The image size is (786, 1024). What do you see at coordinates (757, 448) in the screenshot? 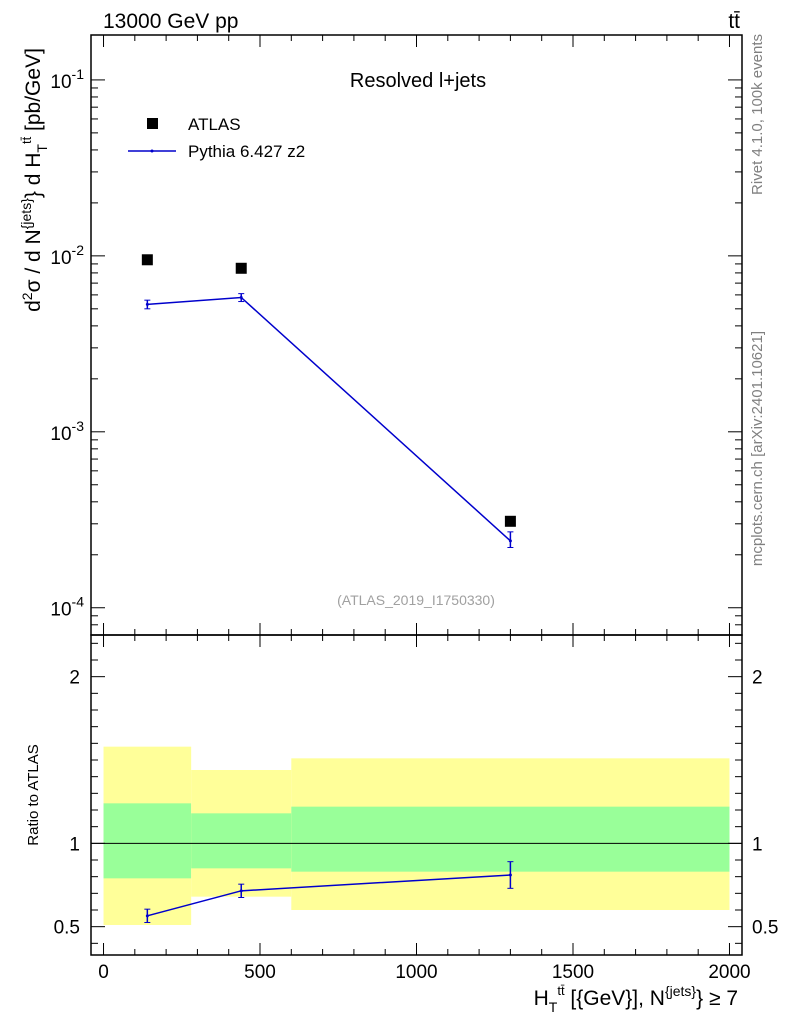
I see `source-label: mcplots.cern.ch [arXiv:2401.10621]` at bounding box center [757, 448].